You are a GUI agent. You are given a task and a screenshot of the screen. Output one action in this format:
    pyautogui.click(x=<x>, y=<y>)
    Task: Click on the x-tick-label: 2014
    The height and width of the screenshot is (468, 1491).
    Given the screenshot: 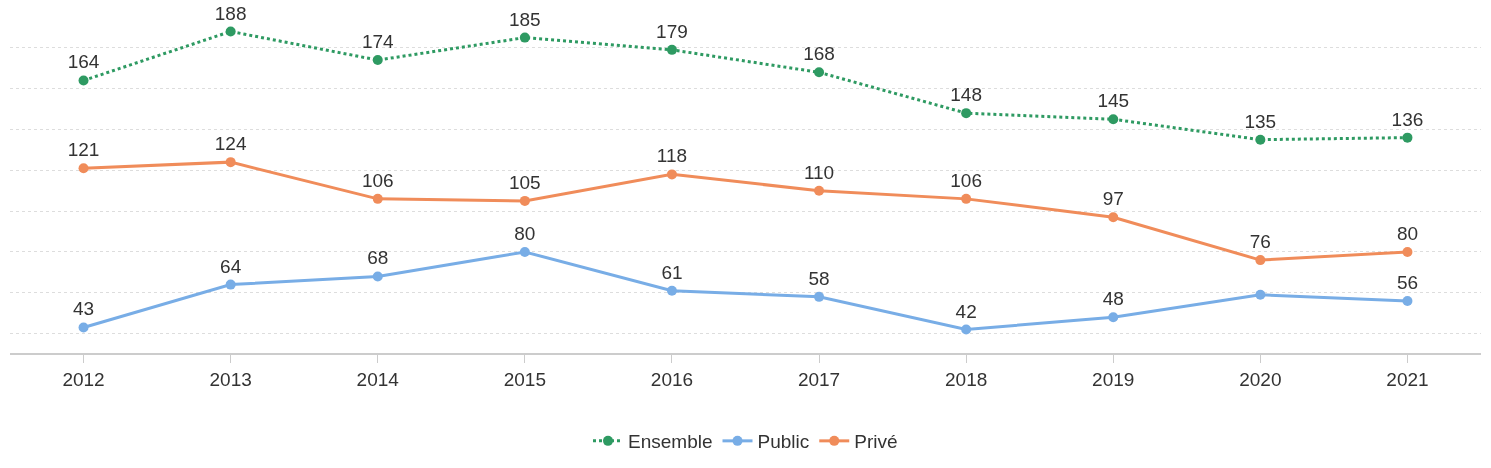 What is the action you would take?
    pyautogui.click(x=378, y=379)
    